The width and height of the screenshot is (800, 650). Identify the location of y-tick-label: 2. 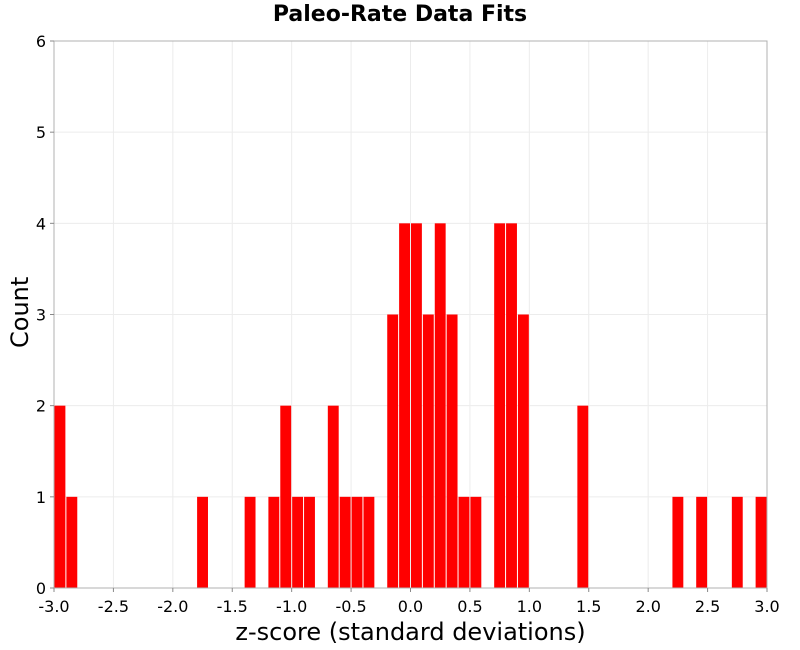
(41, 406).